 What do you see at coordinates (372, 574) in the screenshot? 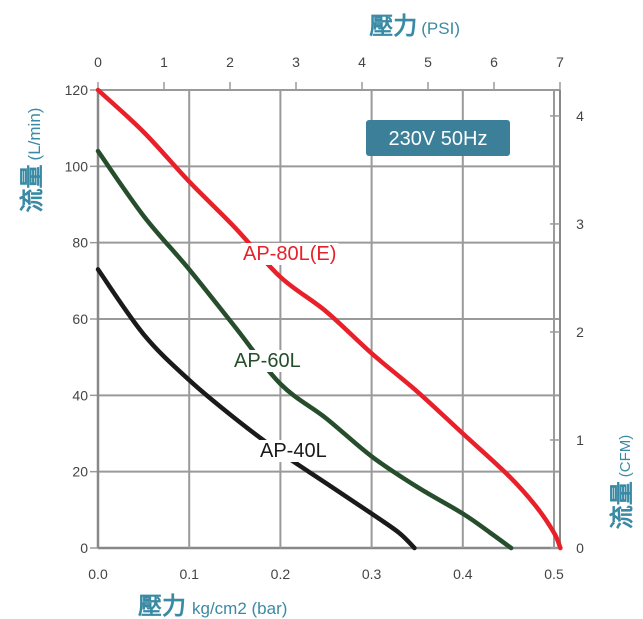
I see `bottom-tick-label: 0.3` at bounding box center [372, 574].